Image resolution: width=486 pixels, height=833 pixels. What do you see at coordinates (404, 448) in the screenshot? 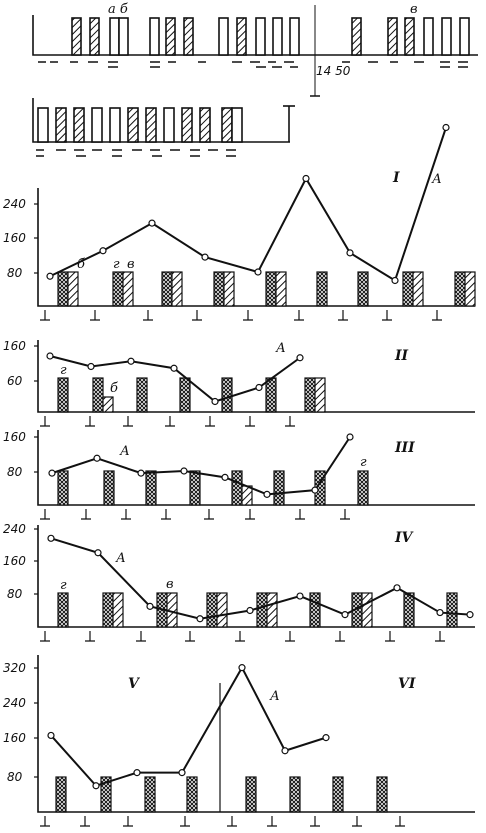
I see `panel-III-roman: III` at bounding box center [404, 448].